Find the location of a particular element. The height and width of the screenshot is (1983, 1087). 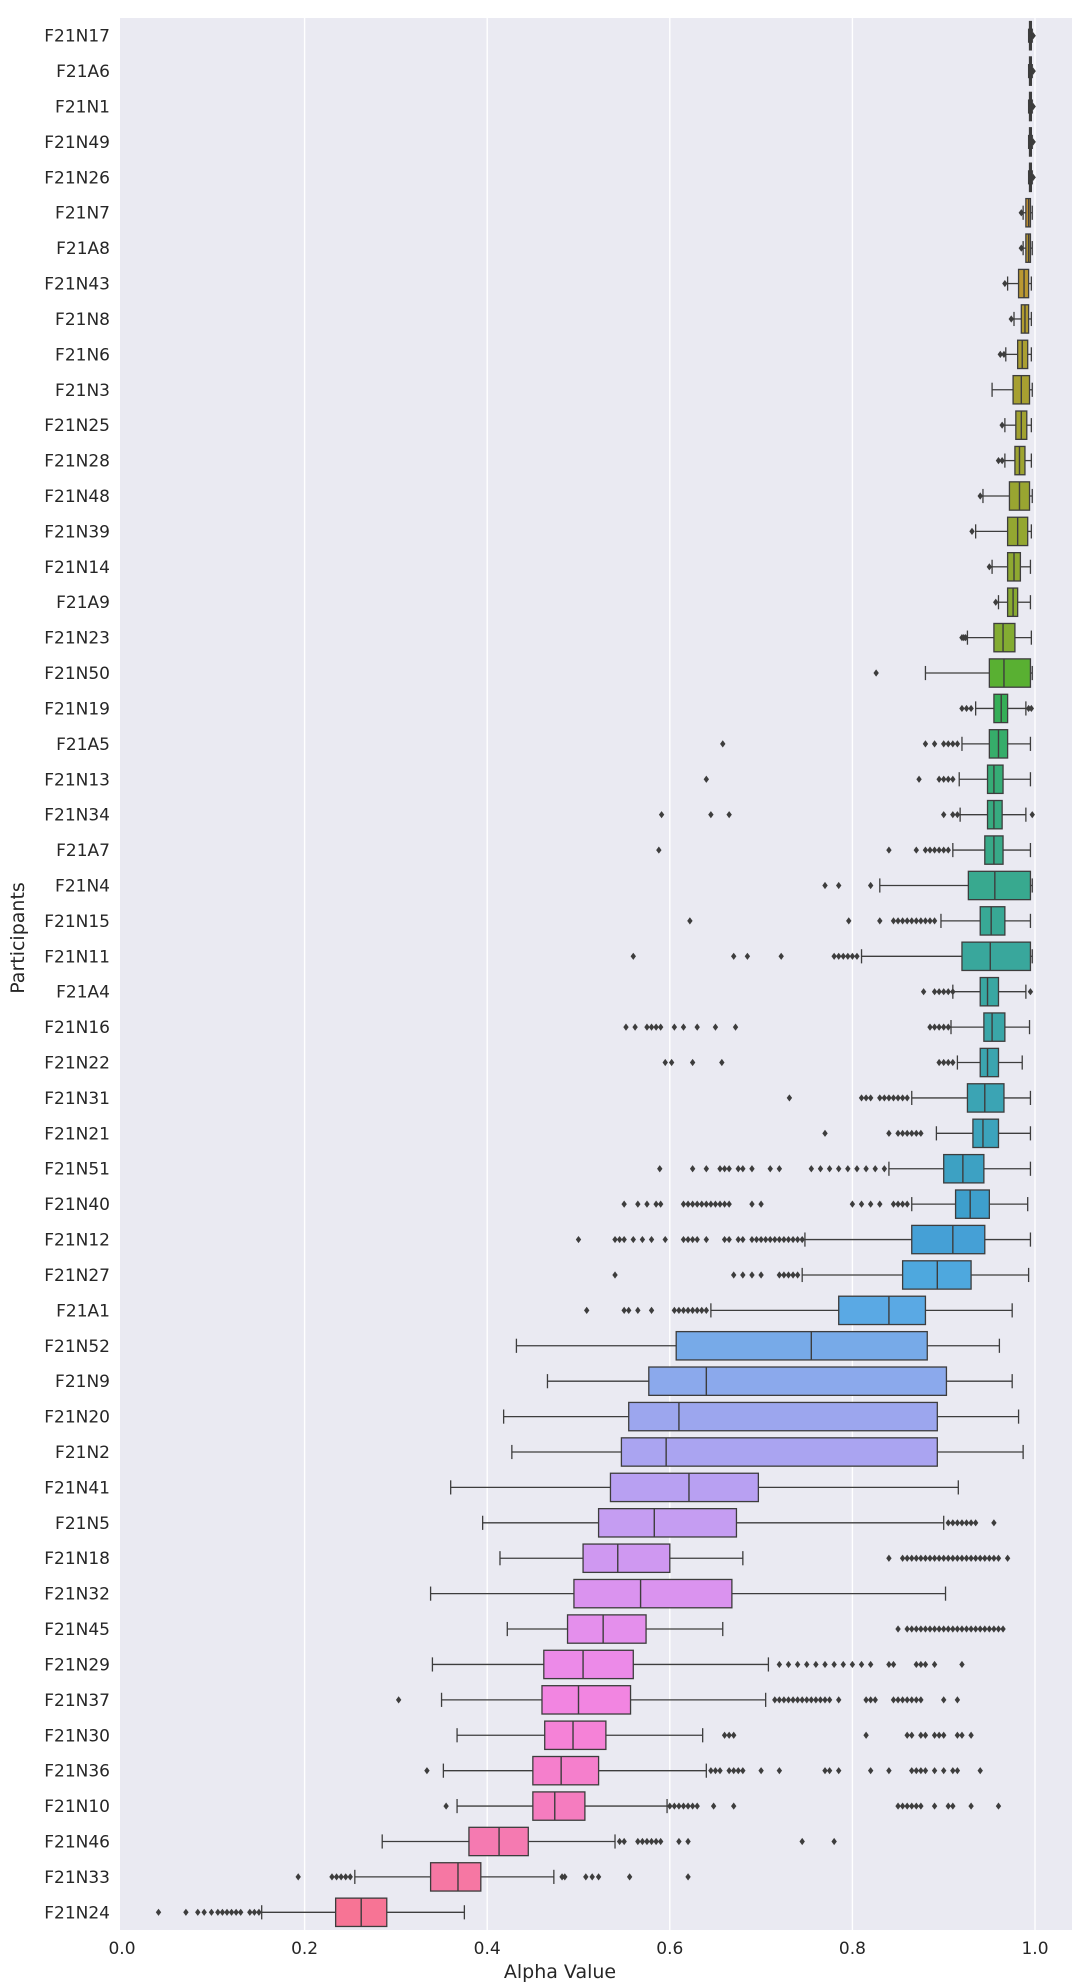

y-tick-label: F21N8 is located at coordinates (82, 320).